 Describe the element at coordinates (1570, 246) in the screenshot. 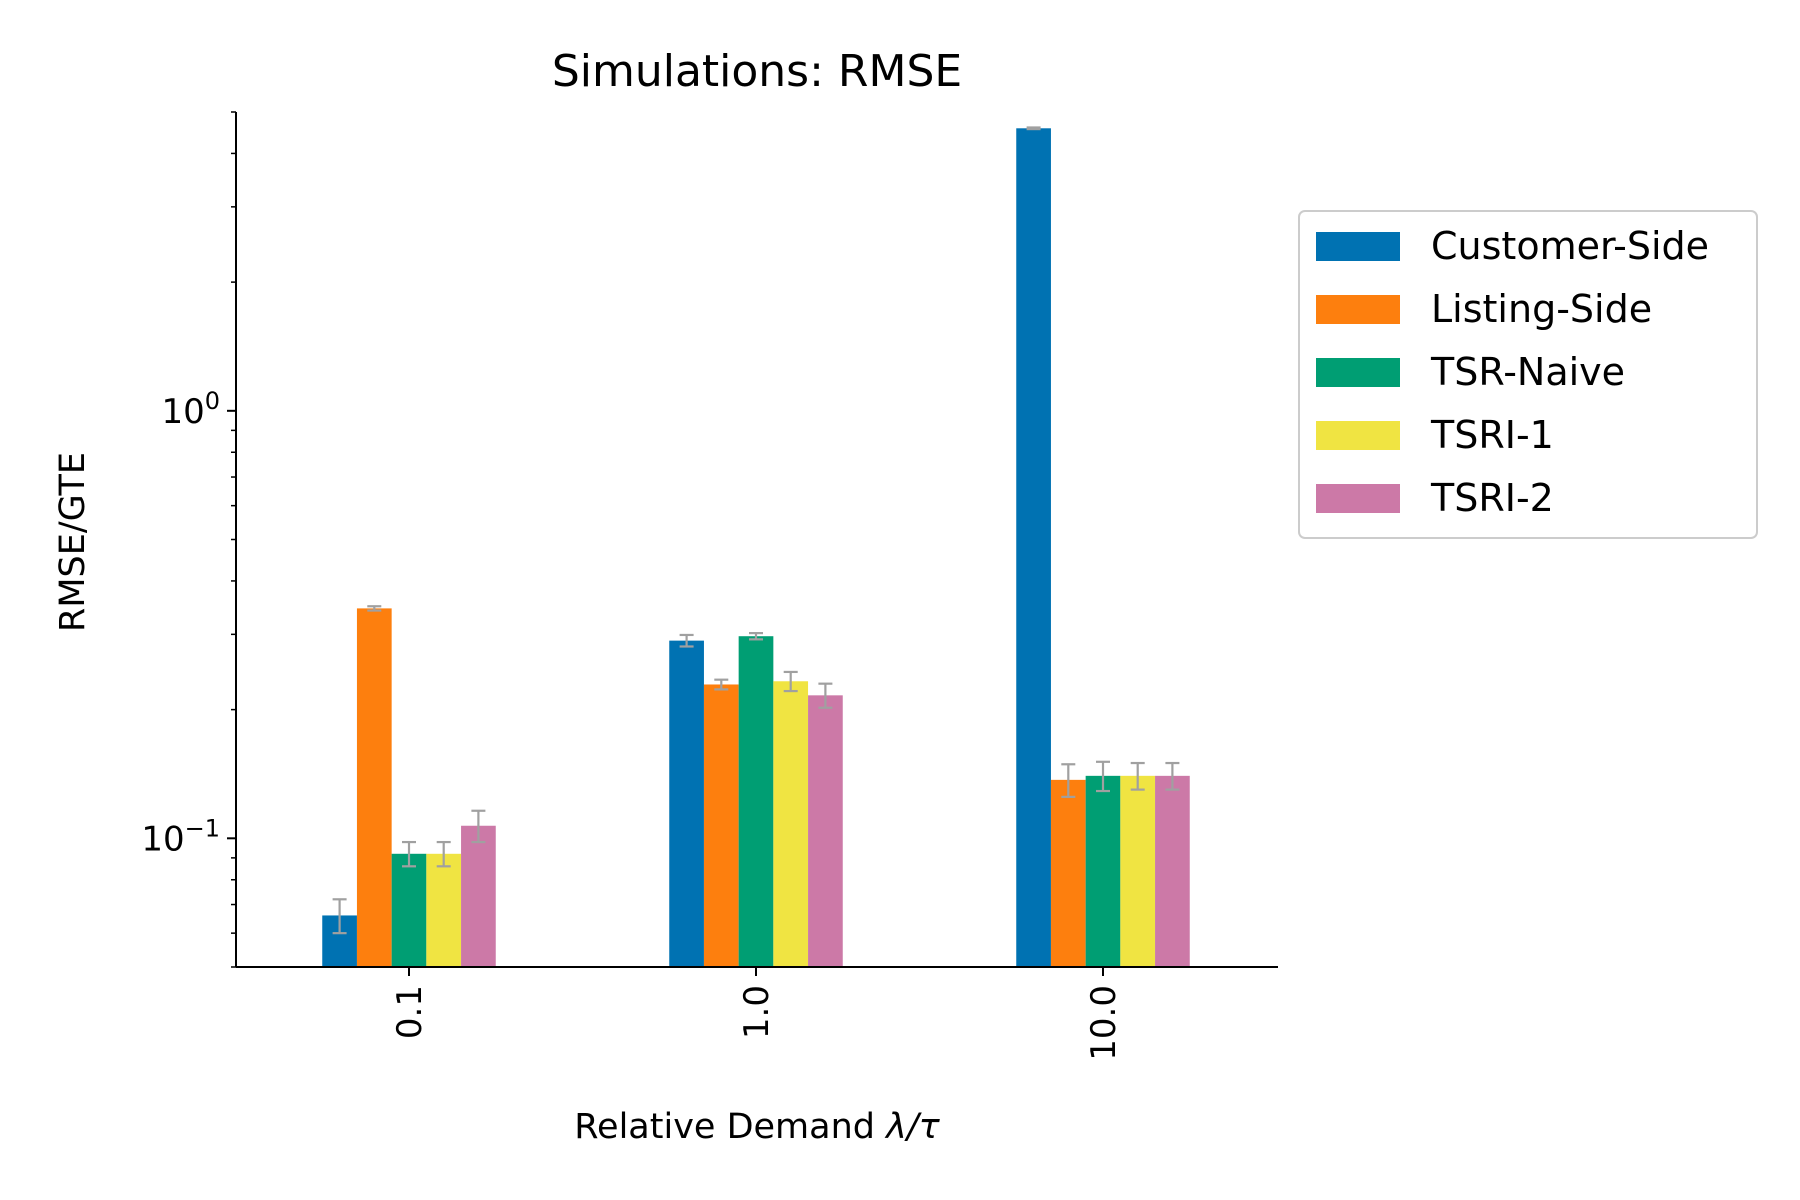

I see `legend-label: Customer-Side` at that location.